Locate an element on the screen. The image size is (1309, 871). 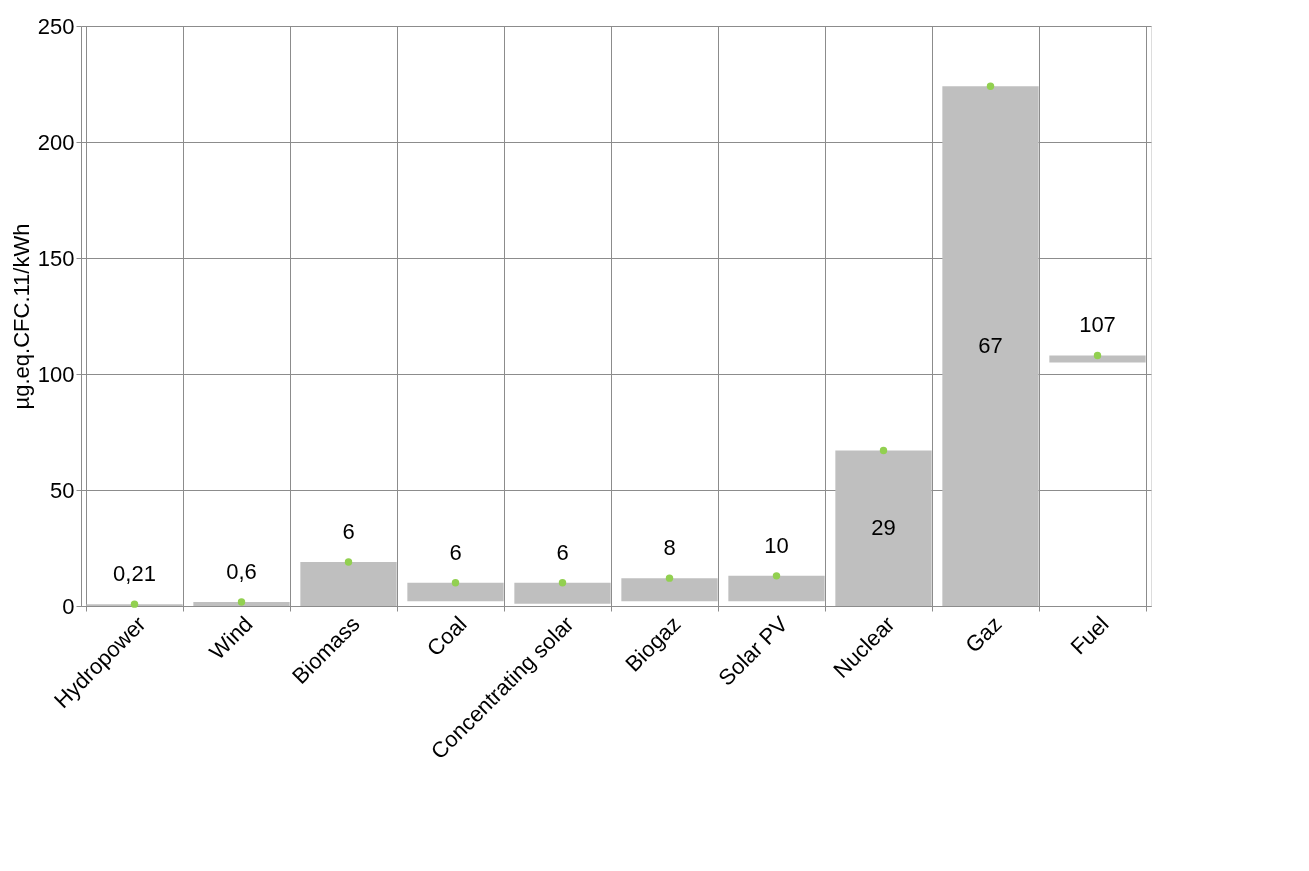
y-tick-label: 100 is located at coordinates (56, 374).